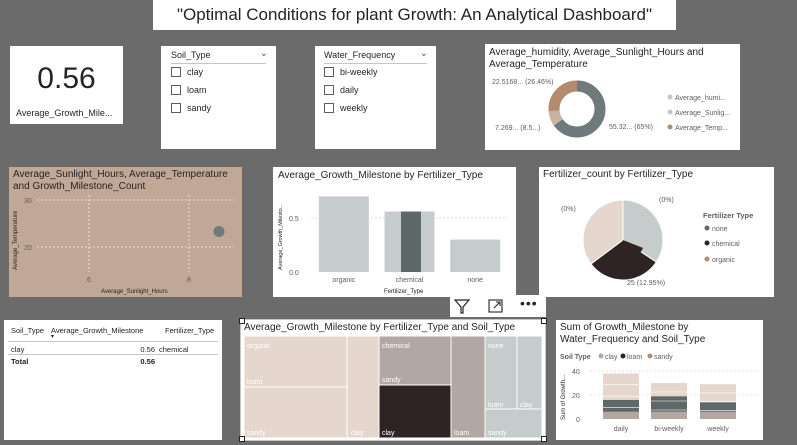 This screenshot has width=797, height=445. I want to click on treemap-tile-chemical-sandy, so click(415, 360).